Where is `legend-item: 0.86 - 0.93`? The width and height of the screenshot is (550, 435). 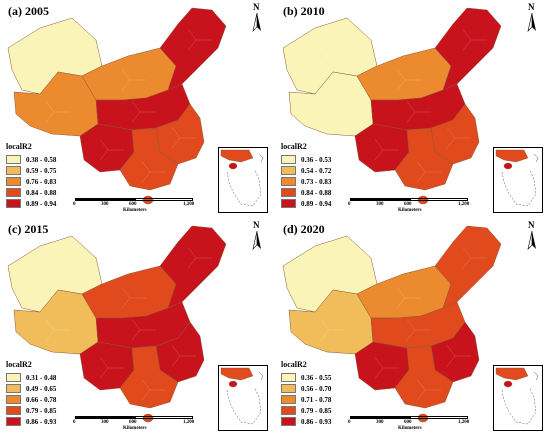
legend-item: 0.86 - 0.93 is located at coordinates (321, 421).